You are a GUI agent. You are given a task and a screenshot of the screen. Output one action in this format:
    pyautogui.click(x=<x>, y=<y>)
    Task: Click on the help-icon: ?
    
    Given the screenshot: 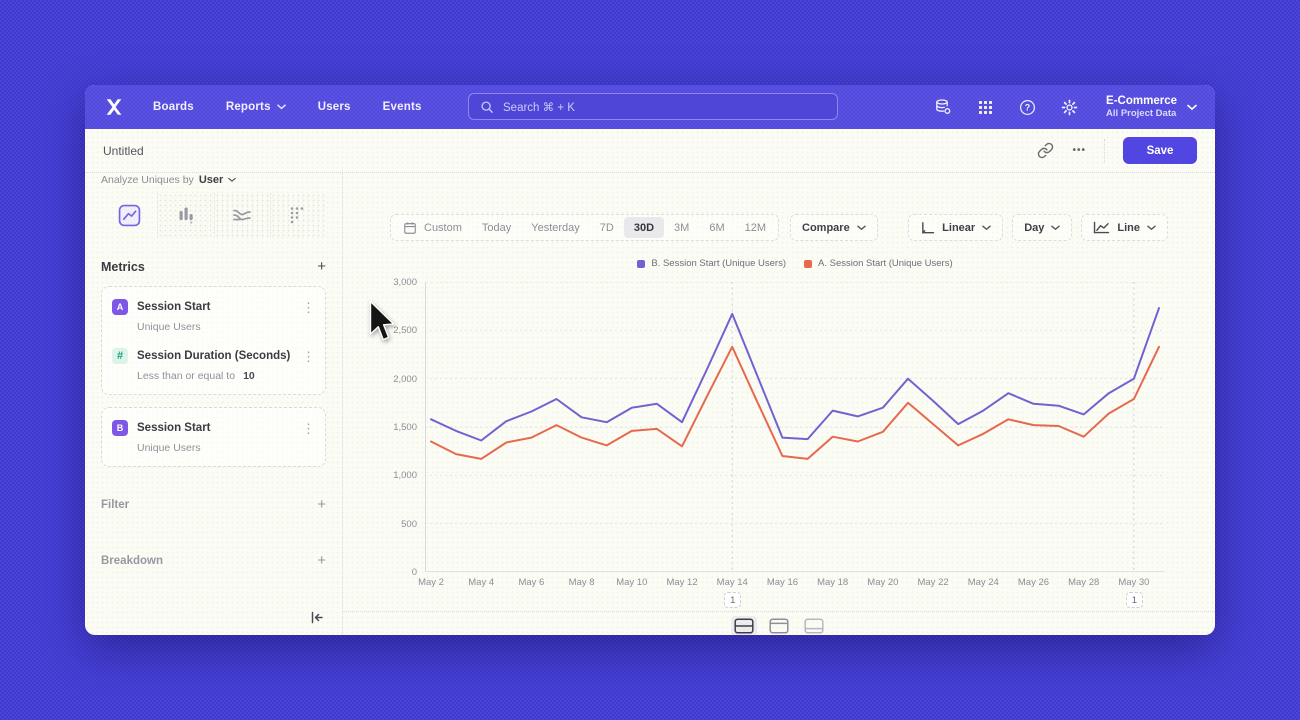 What is the action you would take?
    pyautogui.click(x=1027, y=107)
    